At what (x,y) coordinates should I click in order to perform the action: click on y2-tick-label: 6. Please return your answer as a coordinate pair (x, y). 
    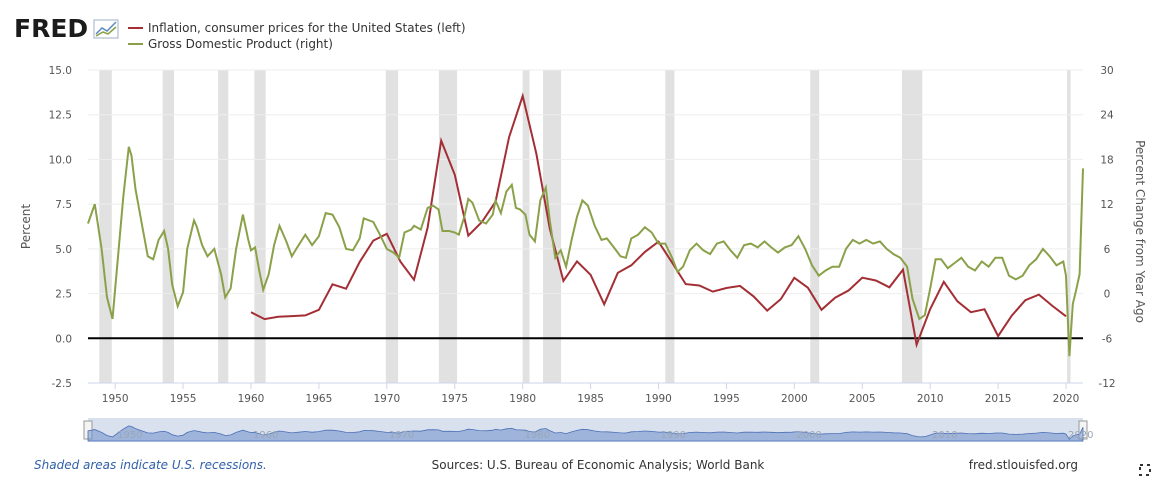
    Looking at the image, I should click on (1107, 250).